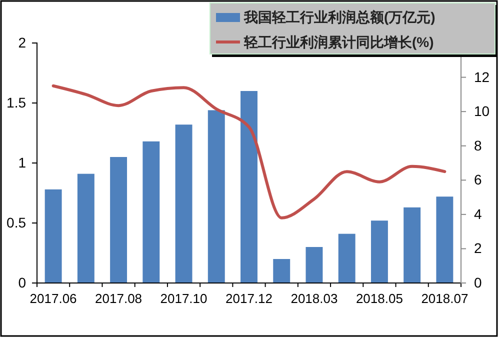 Image resolution: width=499 pixels, height=338 pixels. What do you see at coordinates (184, 298) in the screenshot?
I see `x-tick-label: 2017.10` at bounding box center [184, 298].